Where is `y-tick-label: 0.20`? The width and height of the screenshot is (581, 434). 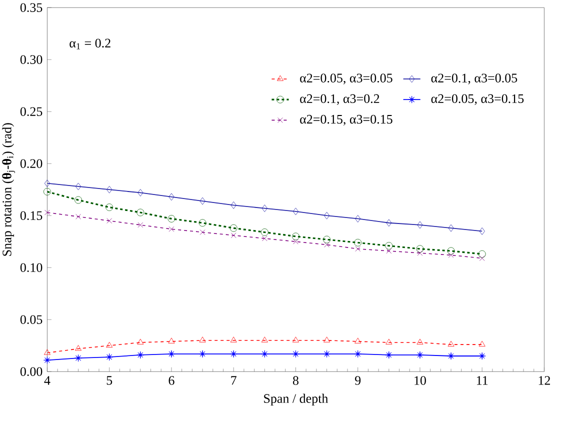
y-tick-label: 0.20 is located at coordinates (31, 163).